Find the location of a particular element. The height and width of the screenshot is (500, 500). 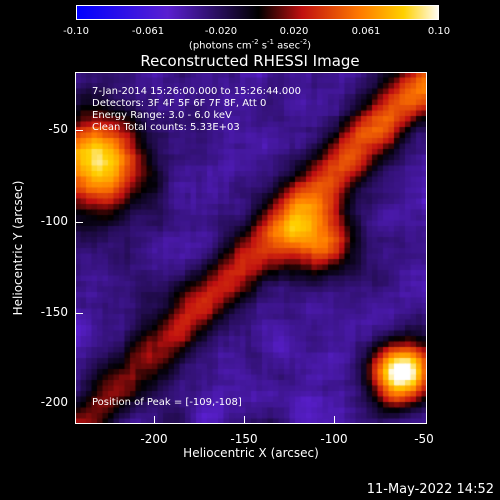

colorbar-tick: -0.061 is located at coordinates (148, 31).